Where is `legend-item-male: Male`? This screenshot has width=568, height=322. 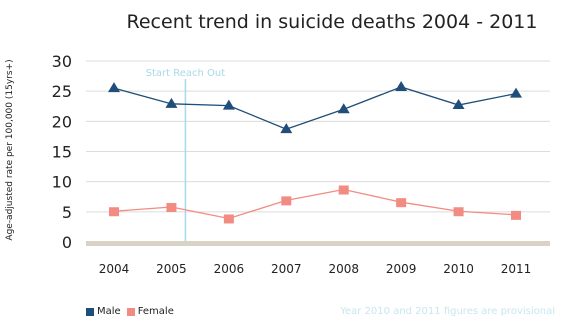
legend-item-male: Male is located at coordinates (103, 311).